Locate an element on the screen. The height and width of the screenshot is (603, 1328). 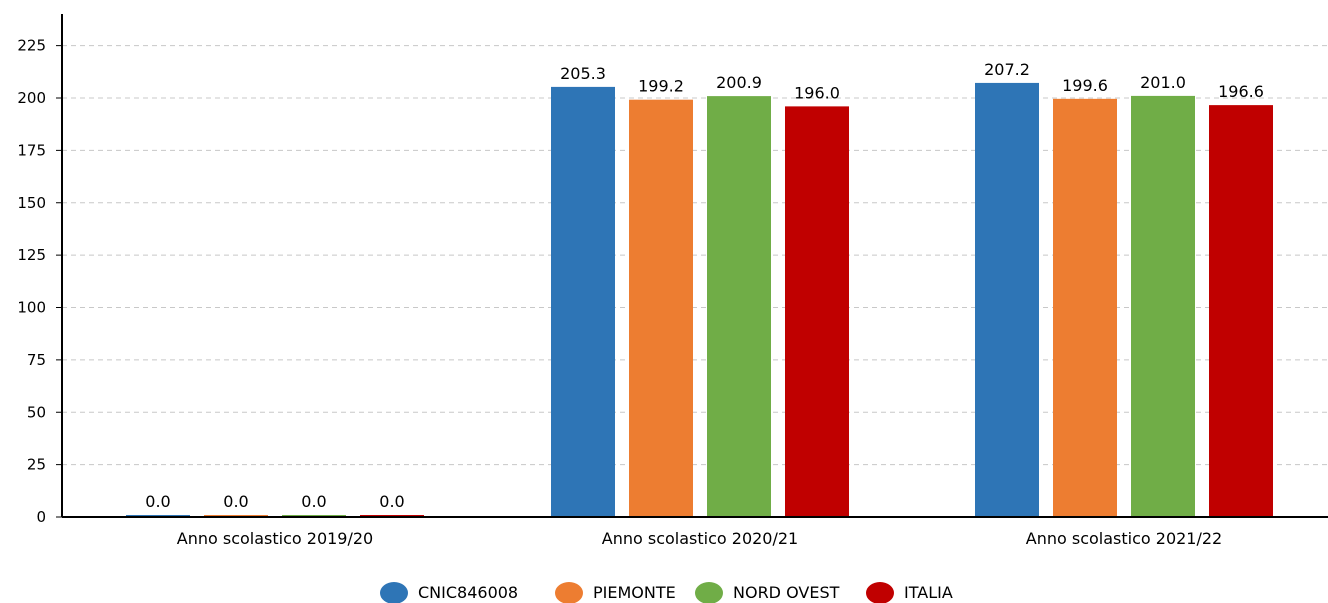
y-tick-label: 225 is located at coordinates (31, 46).